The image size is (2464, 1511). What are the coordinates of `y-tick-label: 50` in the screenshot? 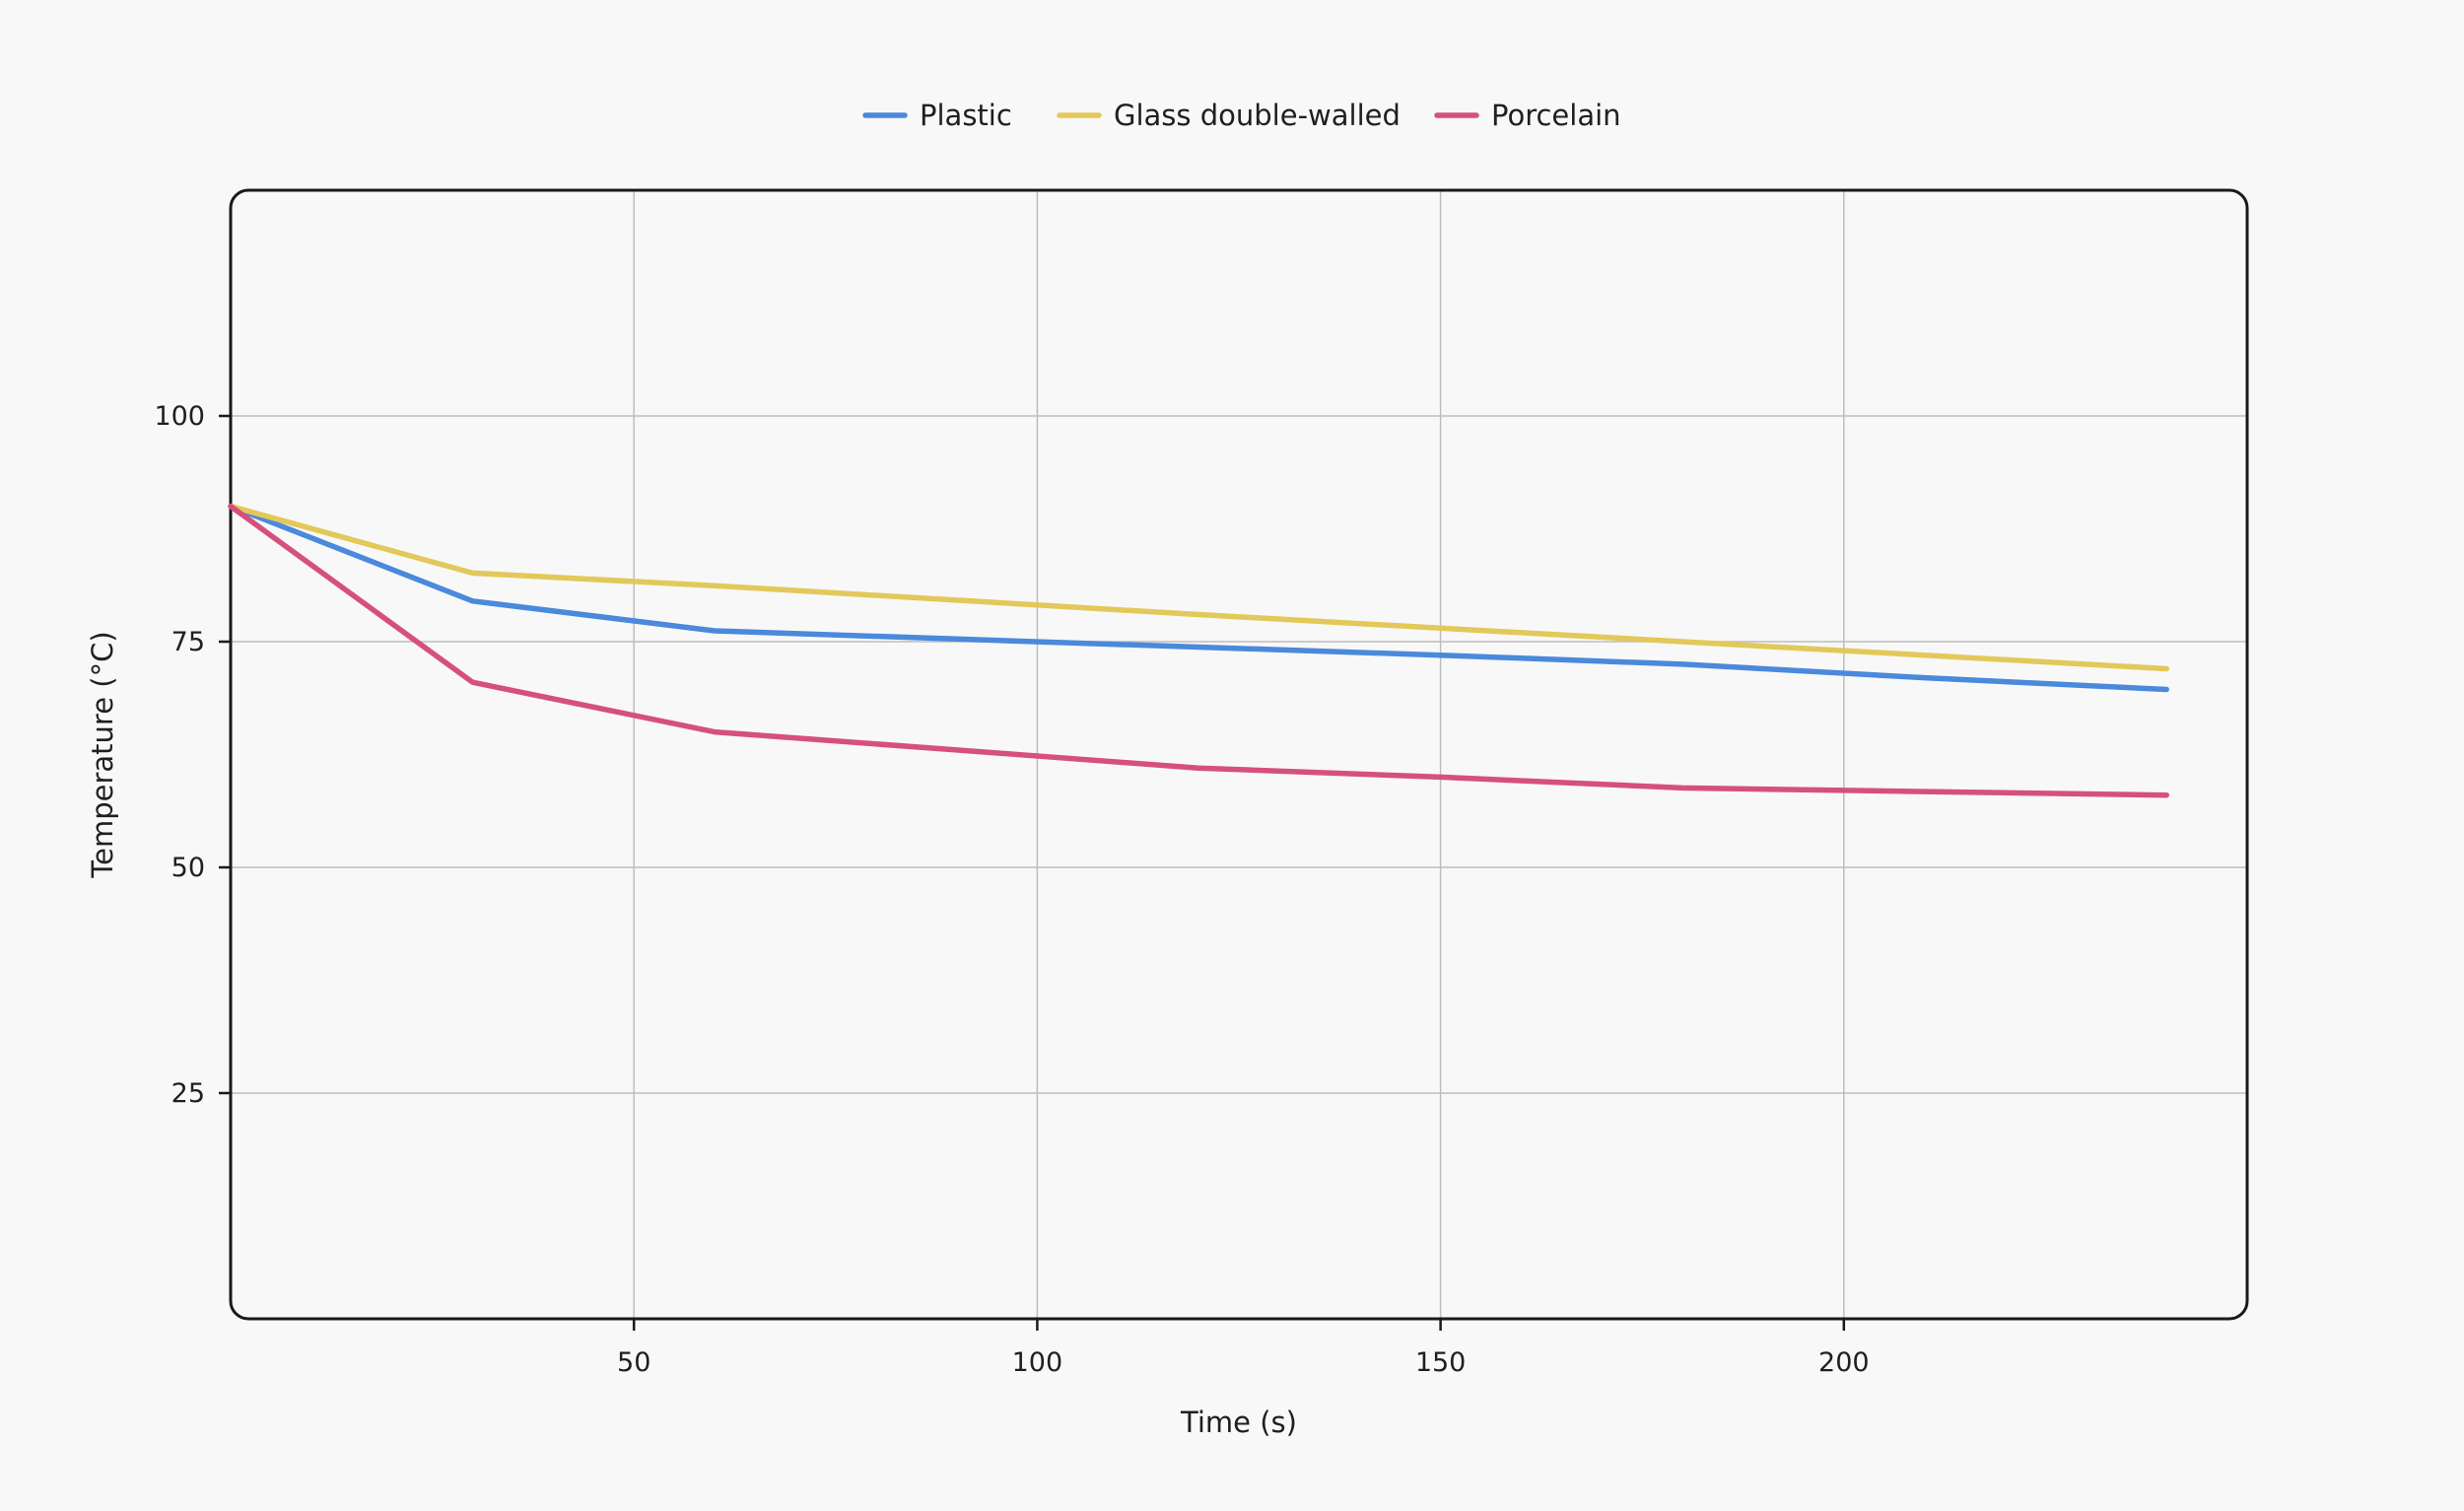 It's located at (188, 868).